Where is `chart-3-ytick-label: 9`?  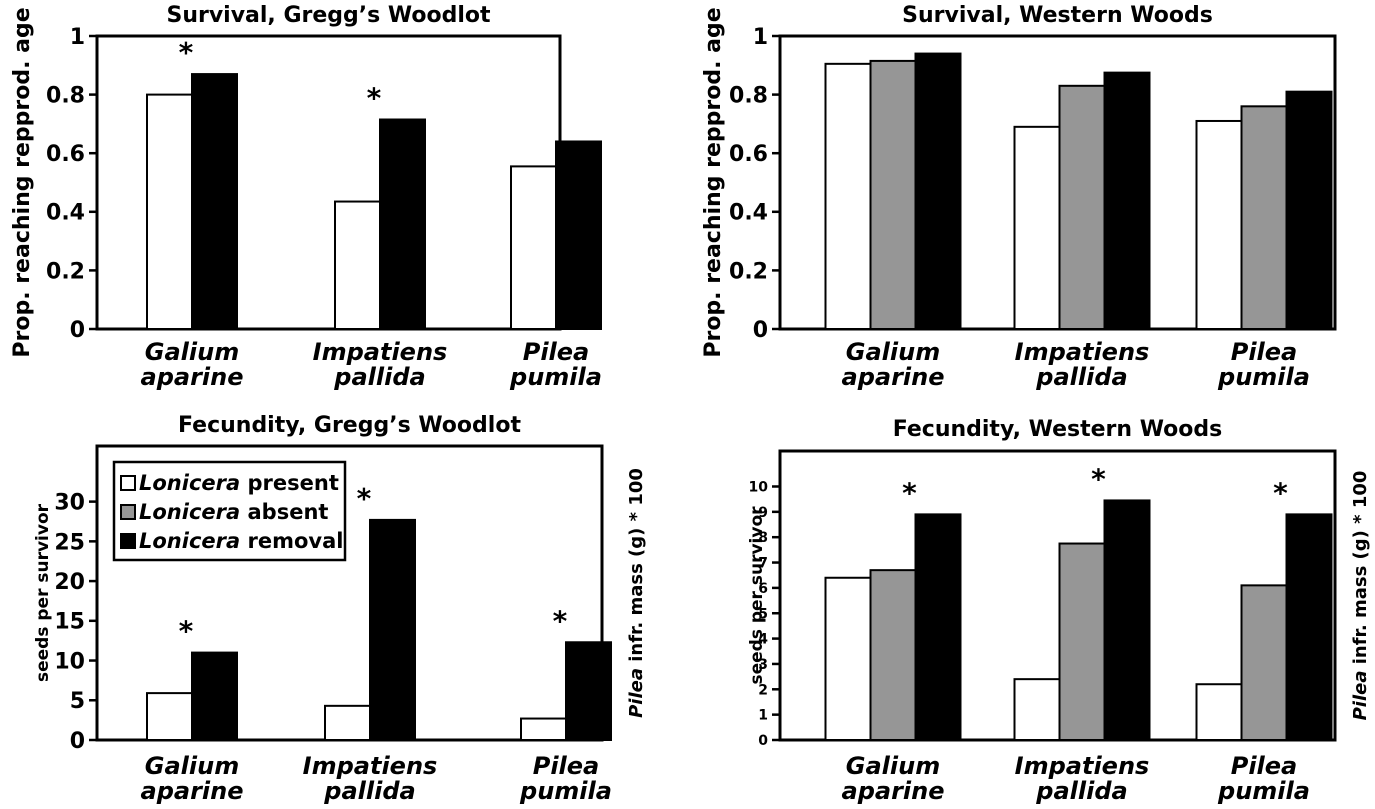
chart-3-ytick-label: 9 is located at coordinates (763, 513).